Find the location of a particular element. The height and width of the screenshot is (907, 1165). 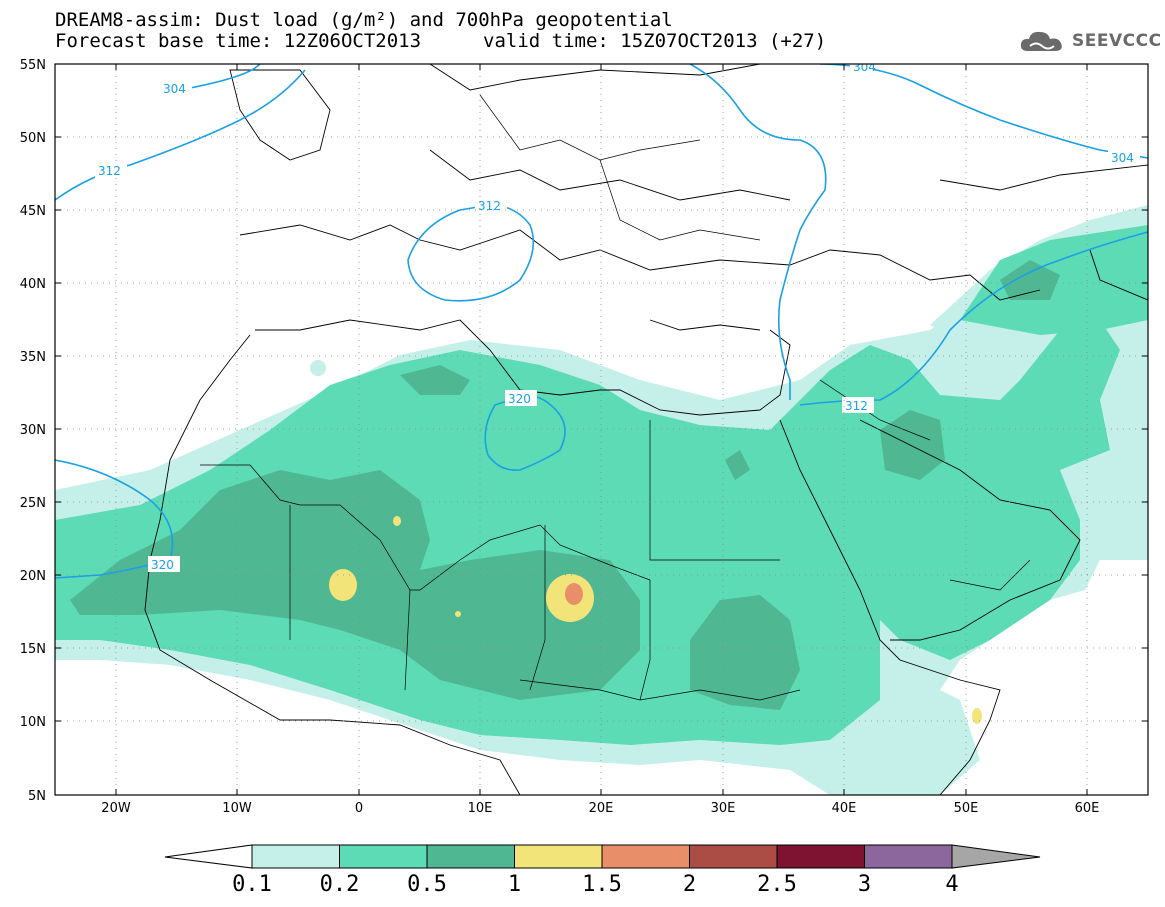

lat-label: 30N is located at coordinates (33, 430).